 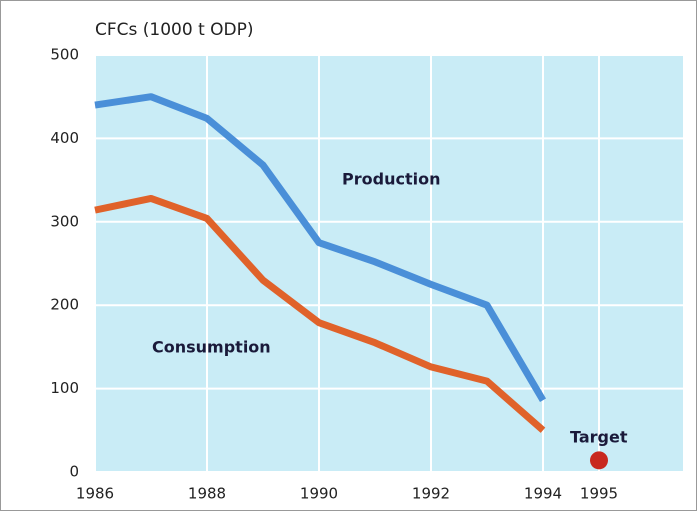 What do you see at coordinates (64, 305) in the screenshot?
I see `y-tick-label: 200` at bounding box center [64, 305].